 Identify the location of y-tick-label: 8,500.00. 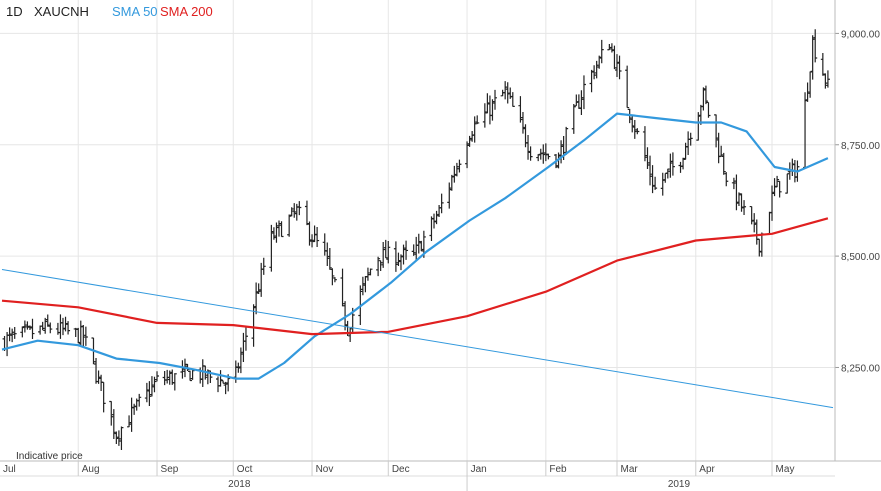
(860, 257).